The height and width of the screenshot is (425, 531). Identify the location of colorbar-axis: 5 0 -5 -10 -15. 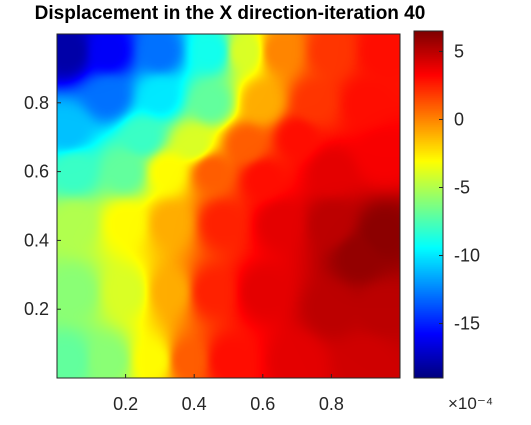
(459, 187).